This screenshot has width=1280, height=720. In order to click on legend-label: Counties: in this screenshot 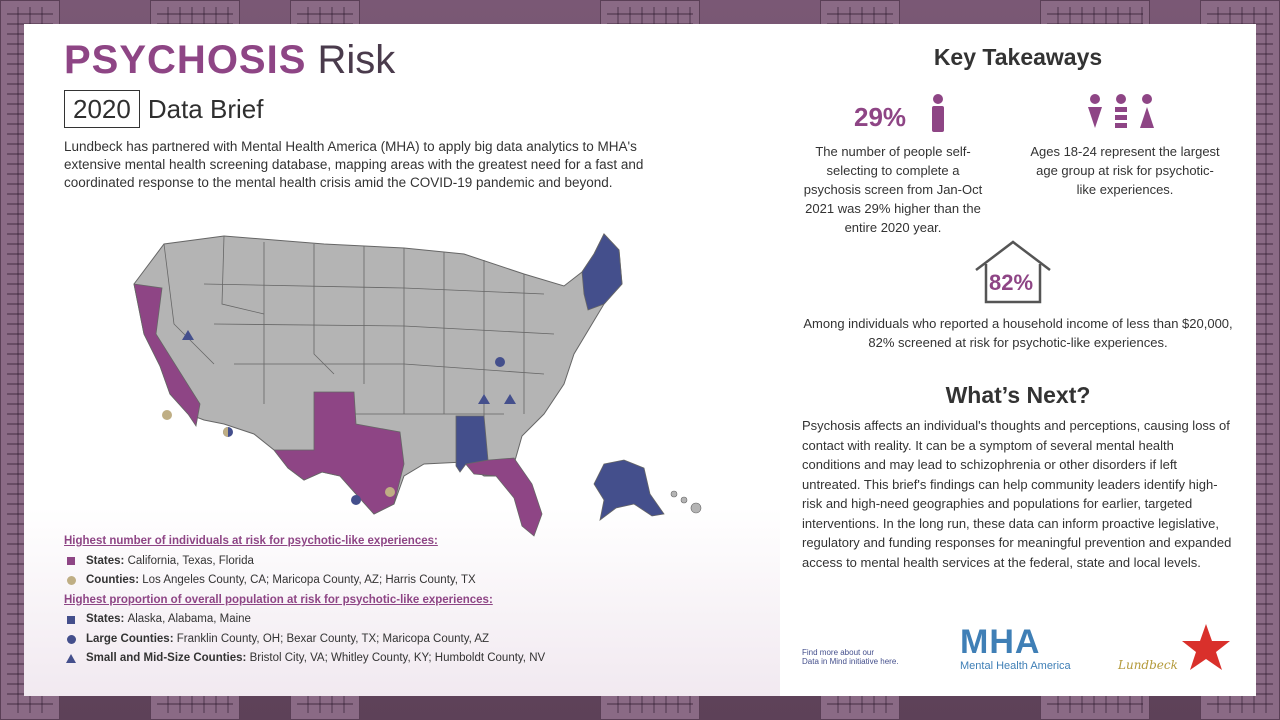, I will do `click(113, 580)`.